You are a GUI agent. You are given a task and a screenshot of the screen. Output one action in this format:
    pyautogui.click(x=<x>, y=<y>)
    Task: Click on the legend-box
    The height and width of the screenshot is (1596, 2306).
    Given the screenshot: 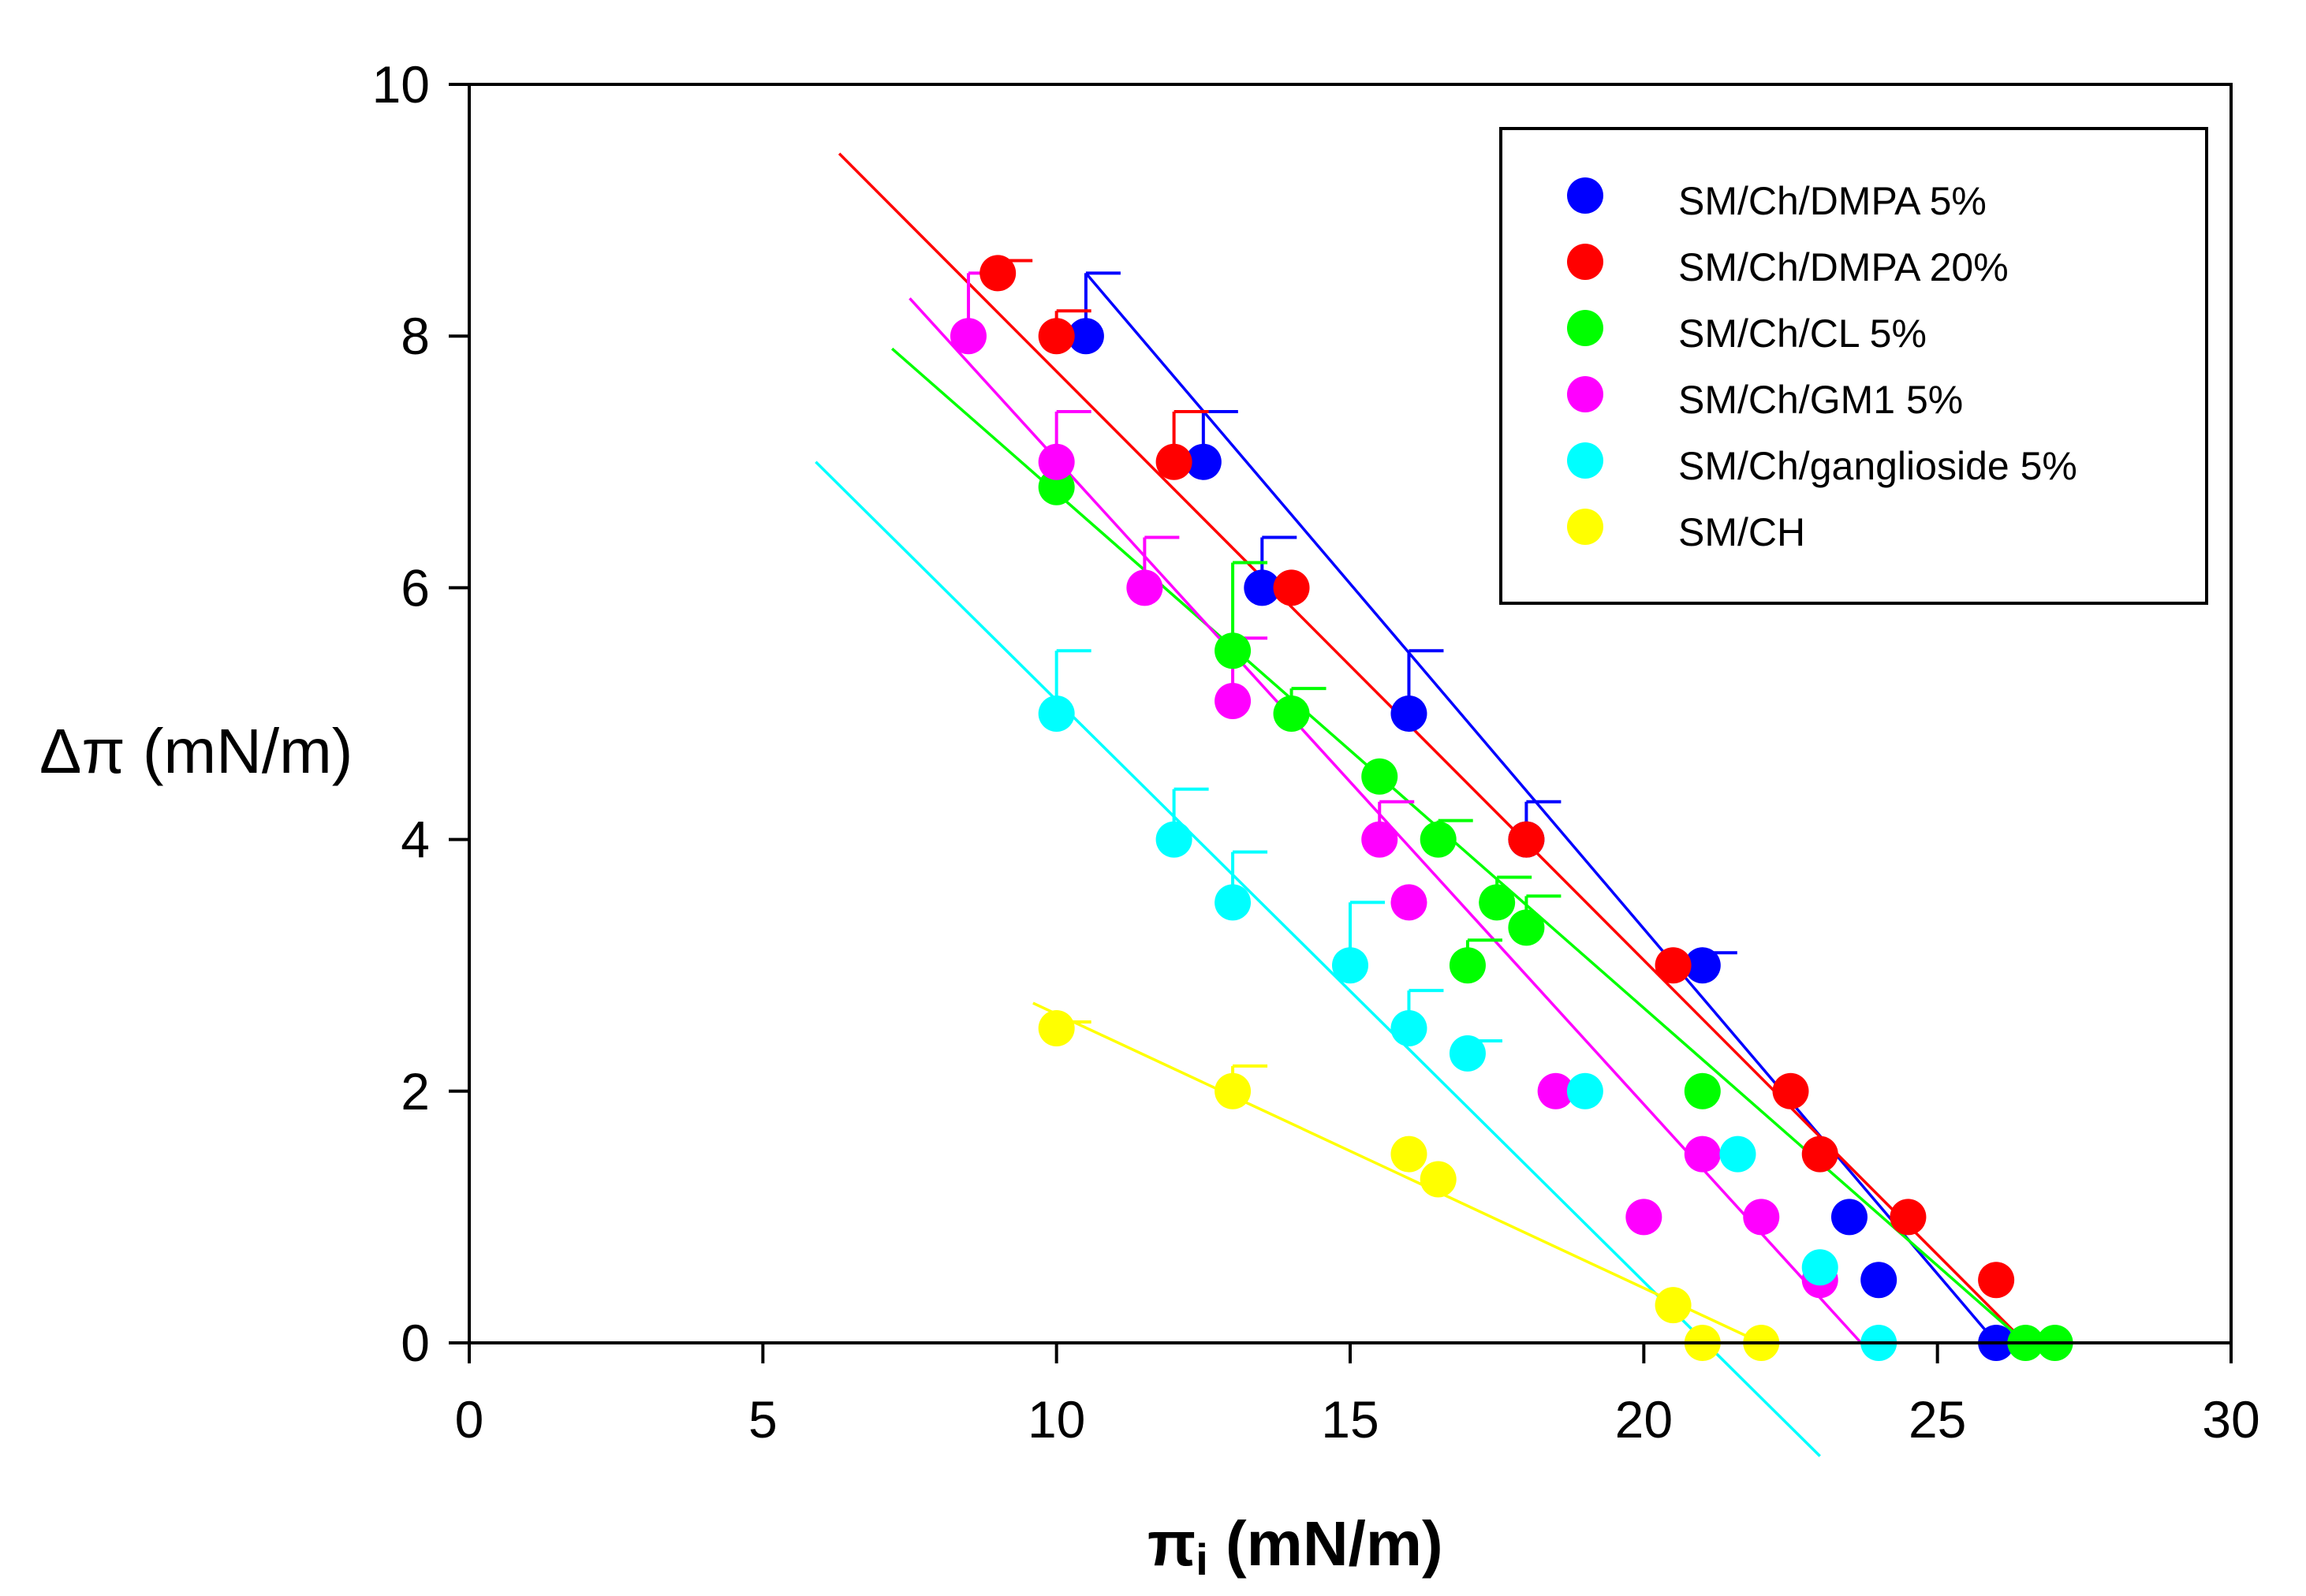 What is the action you would take?
    pyautogui.click(x=1853, y=366)
    